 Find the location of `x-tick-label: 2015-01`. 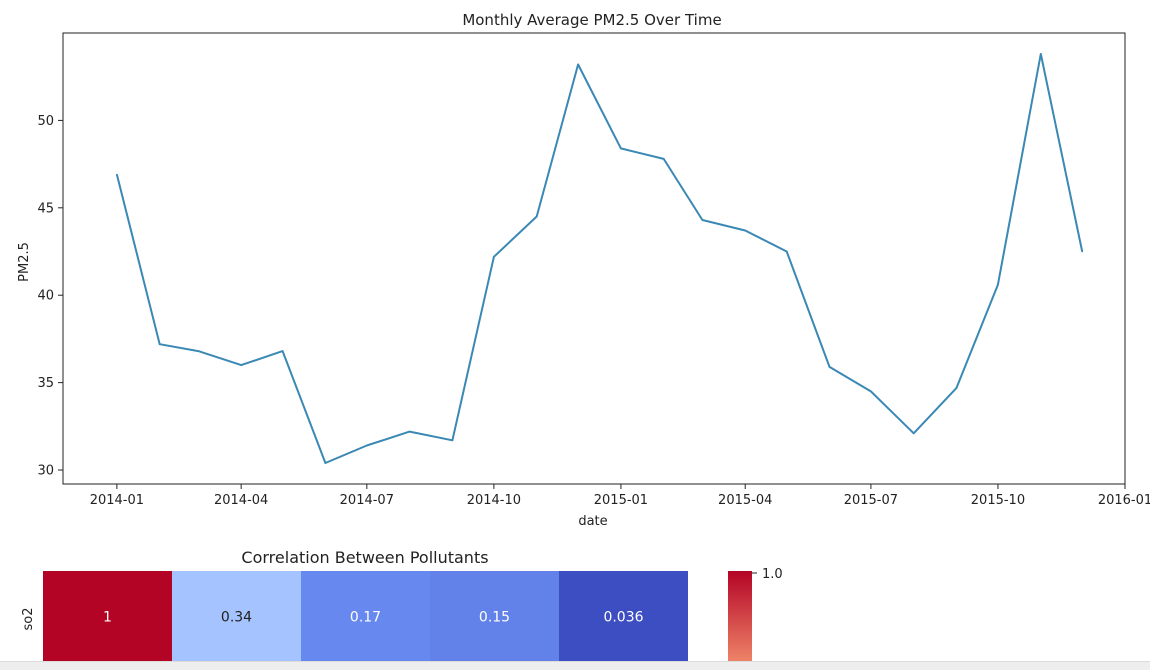

x-tick-label: 2015-01 is located at coordinates (621, 500).